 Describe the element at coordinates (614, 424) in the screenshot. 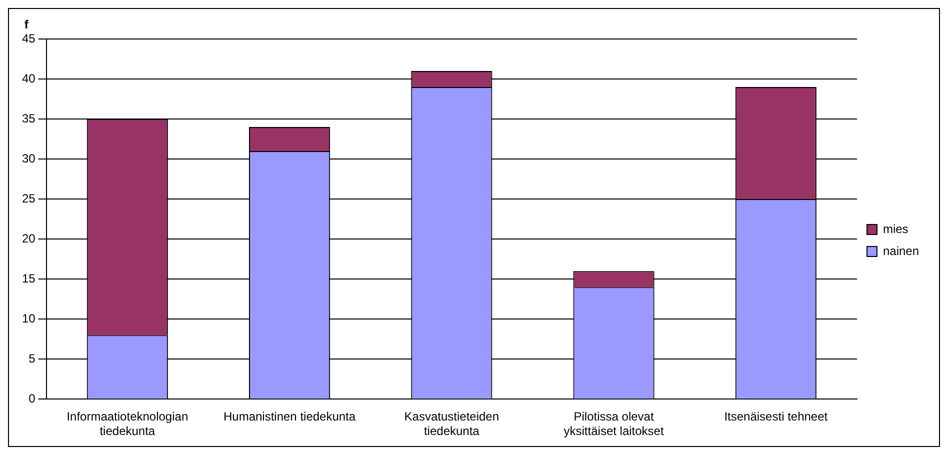

I see `x-tick-label: Pilotissa olevat yksittäiset laitokset` at that location.